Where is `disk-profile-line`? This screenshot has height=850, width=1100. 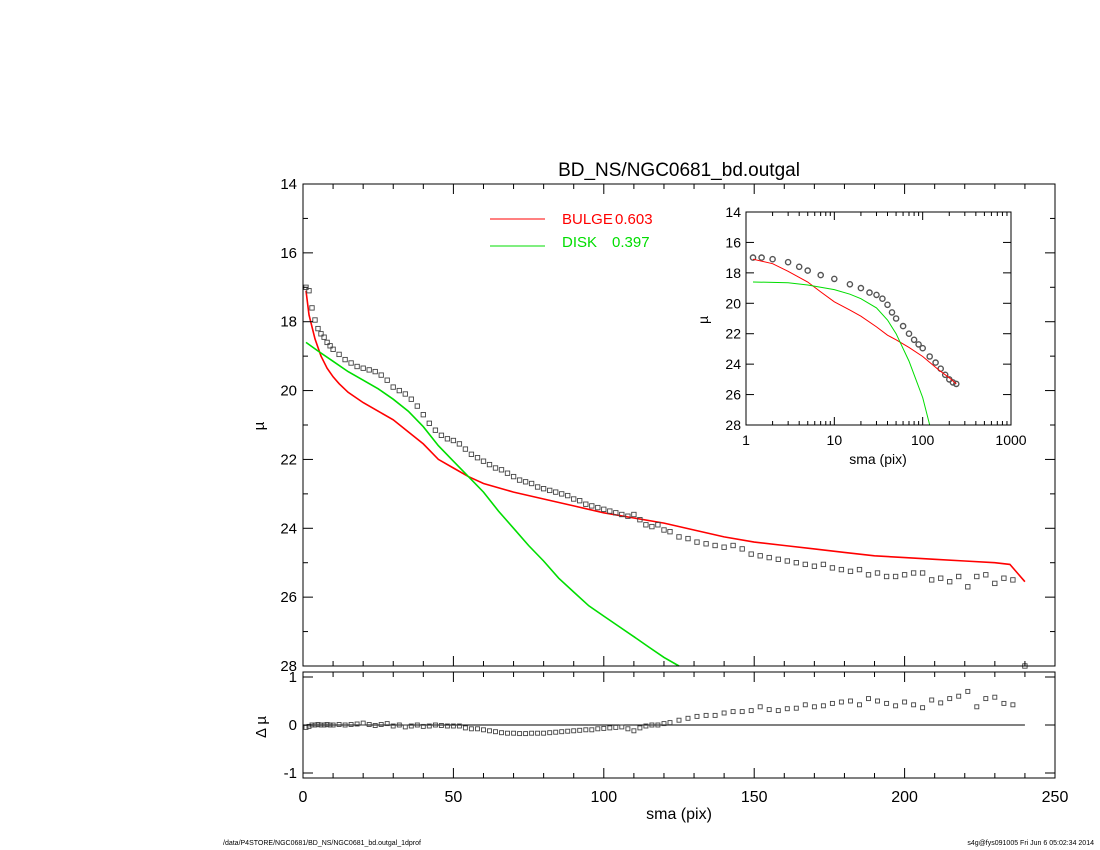
disk-profile-line is located at coordinates (492, 504).